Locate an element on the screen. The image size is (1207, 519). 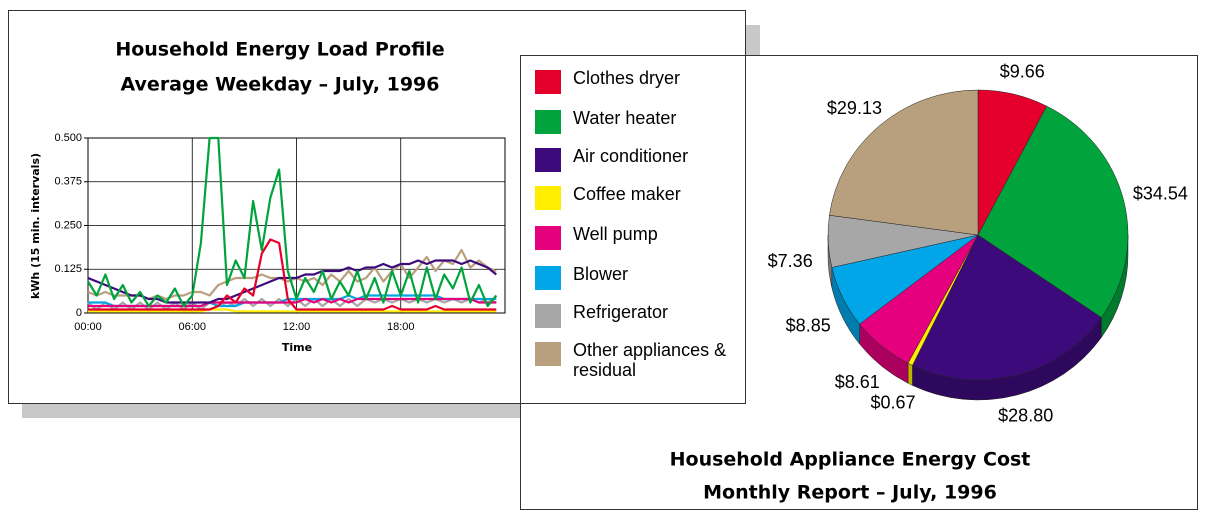
y-tick-label: 0.375 is located at coordinates (68, 182).